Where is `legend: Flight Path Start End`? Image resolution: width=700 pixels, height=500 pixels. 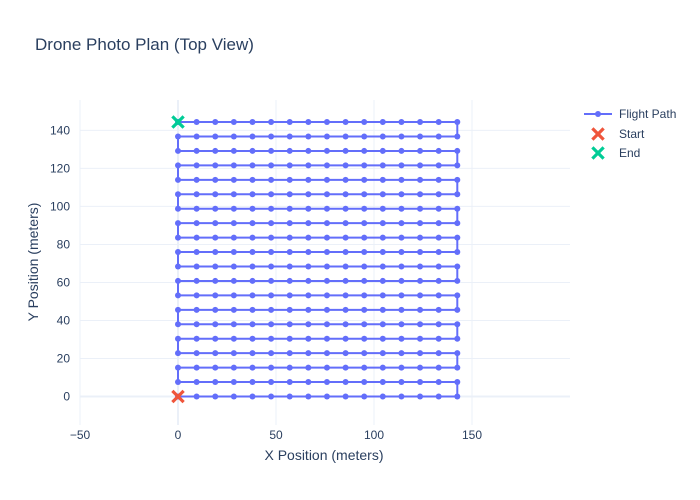
legend: Flight Path Start End is located at coordinates (630, 133).